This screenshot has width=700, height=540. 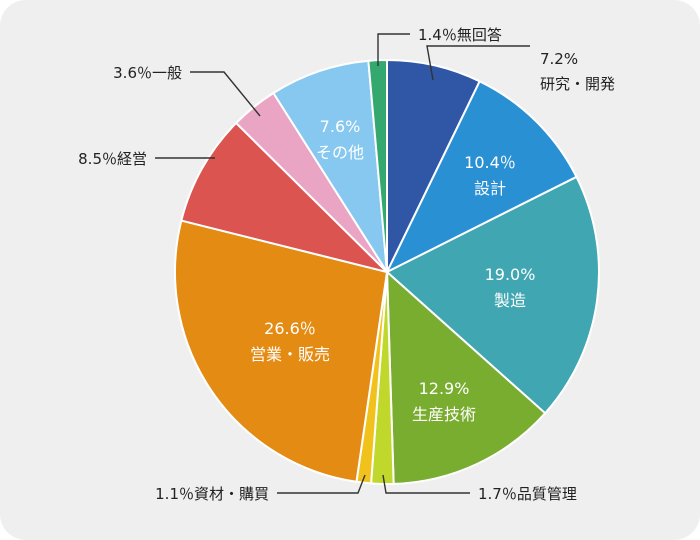 What do you see at coordinates (340, 126) in the screenshot?
I see `slice-label-other: 7.6%` at bounding box center [340, 126].